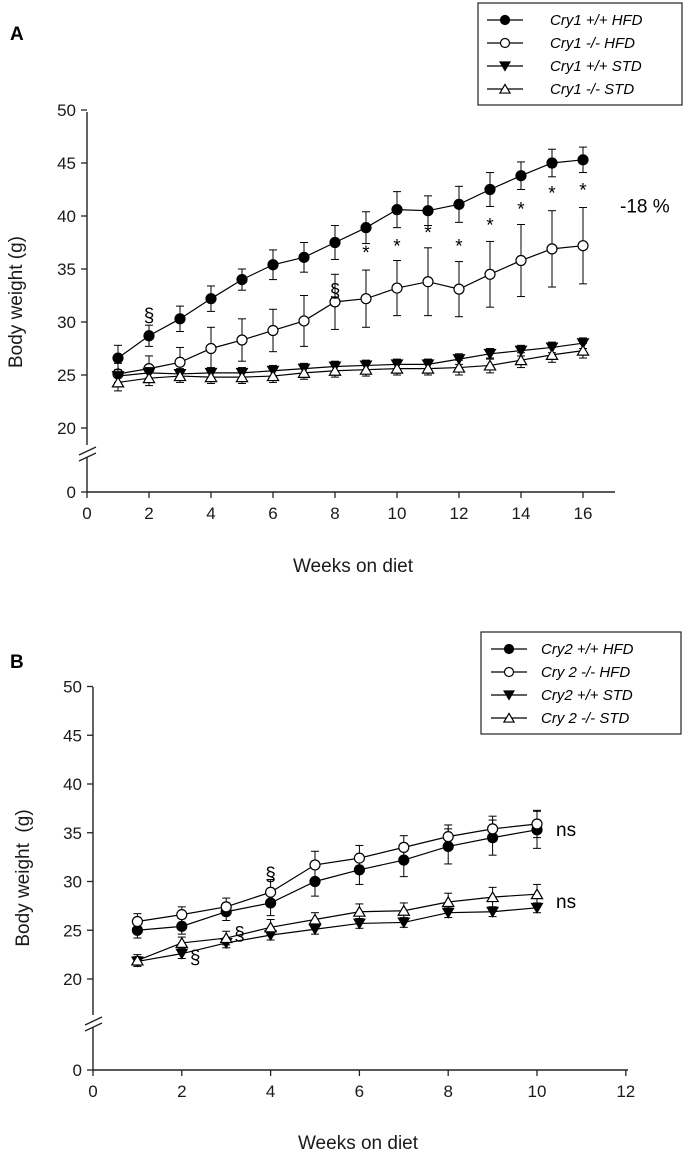 The width and height of the screenshot is (686, 1159). What do you see at coordinates (596, 20) in the screenshot?
I see `legend-entry: Cry1 +/+ HFD` at bounding box center [596, 20].